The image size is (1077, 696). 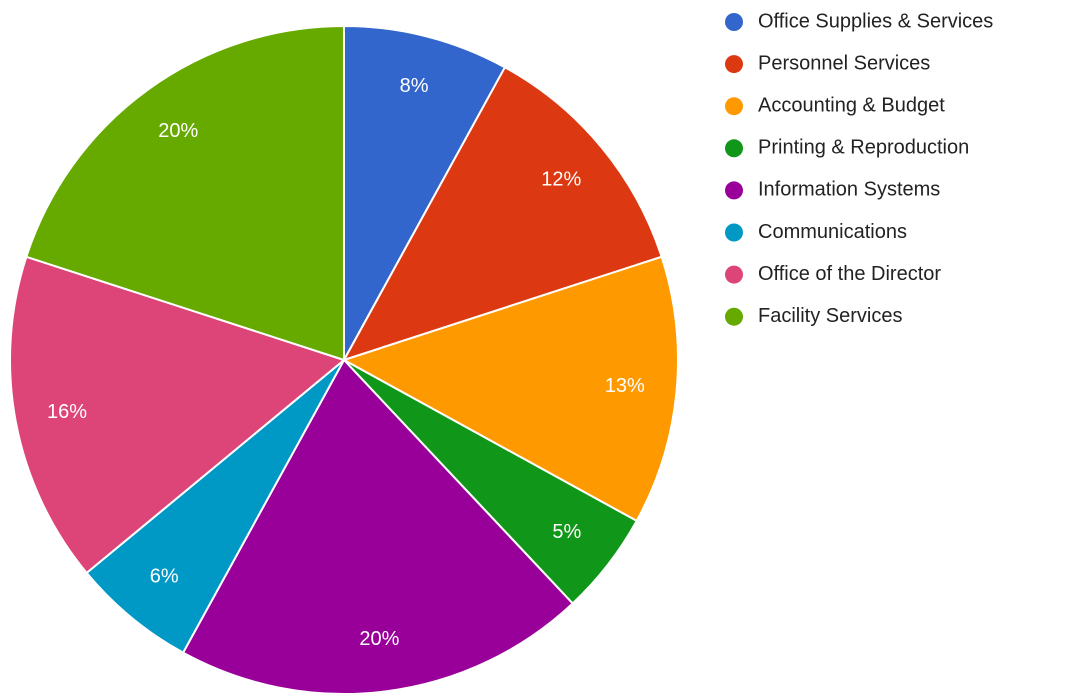 What do you see at coordinates (561, 180) in the screenshot?
I see `slice-label: 12%` at bounding box center [561, 180].